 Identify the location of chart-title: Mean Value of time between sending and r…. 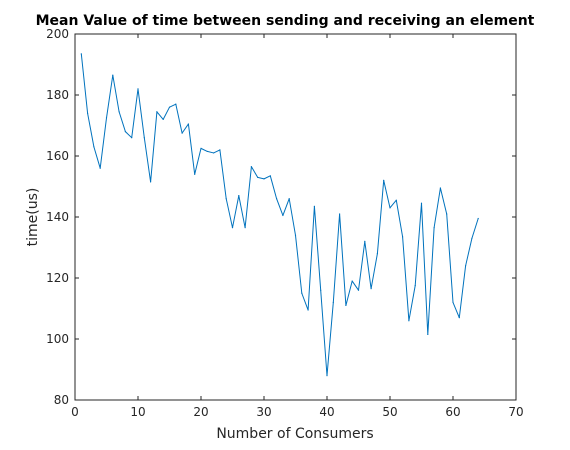
(285, 21).